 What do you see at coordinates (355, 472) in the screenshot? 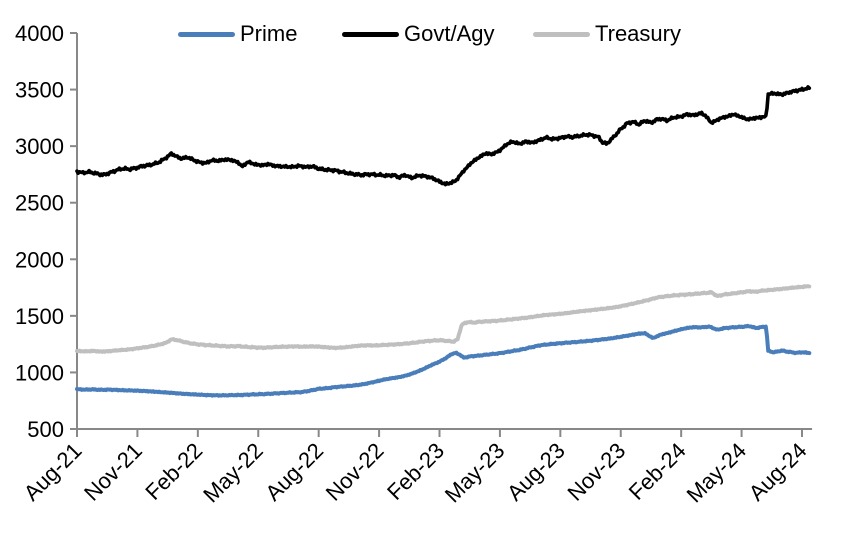
I see `x-tick-label: Nov-22` at bounding box center [355, 472].